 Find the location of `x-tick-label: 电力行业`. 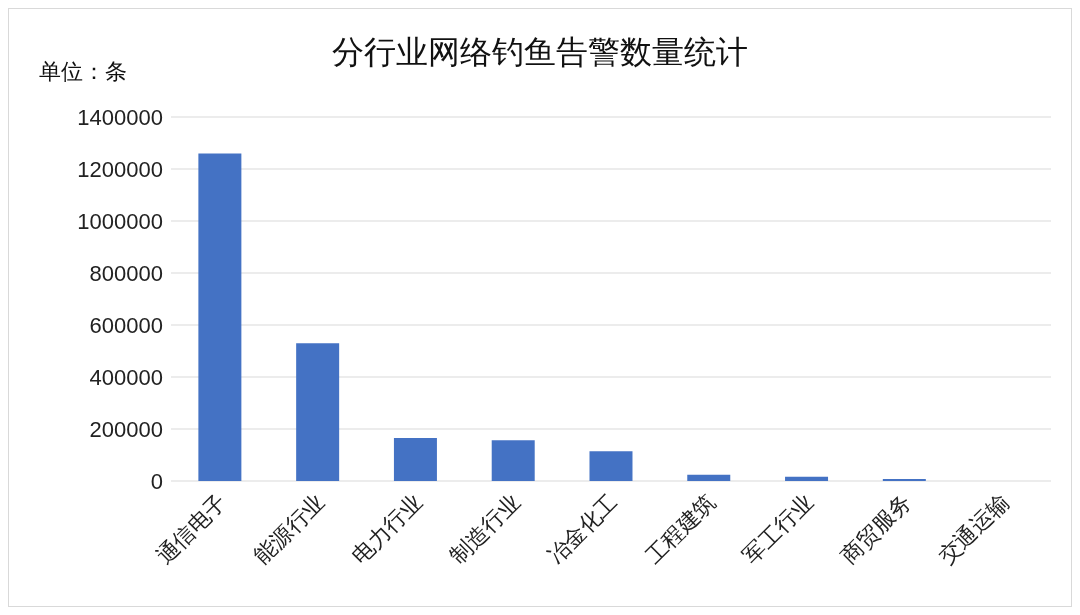

x-tick-label: 电力行业 is located at coordinates (387, 528).